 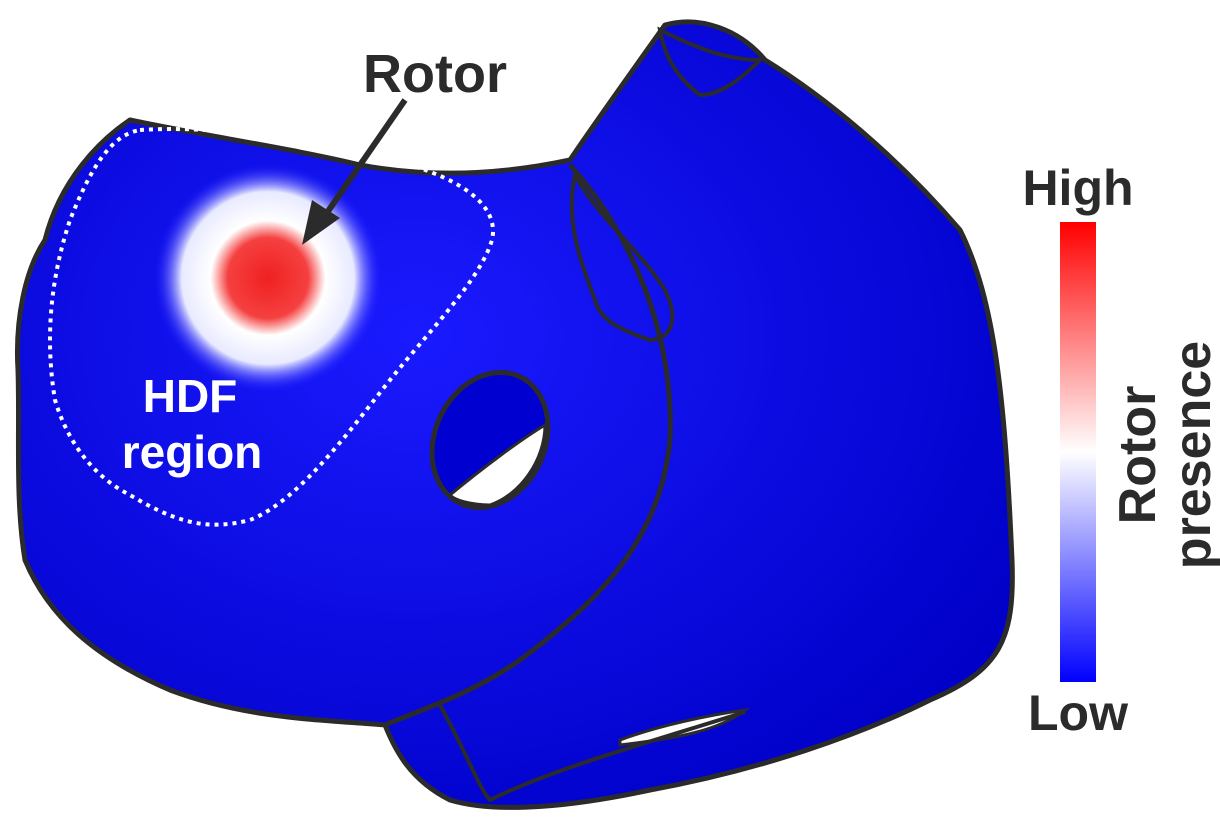 What do you see at coordinates (711, 62) in the screenshot?
I see `appendage-fold` at bounding box center [711, 62].